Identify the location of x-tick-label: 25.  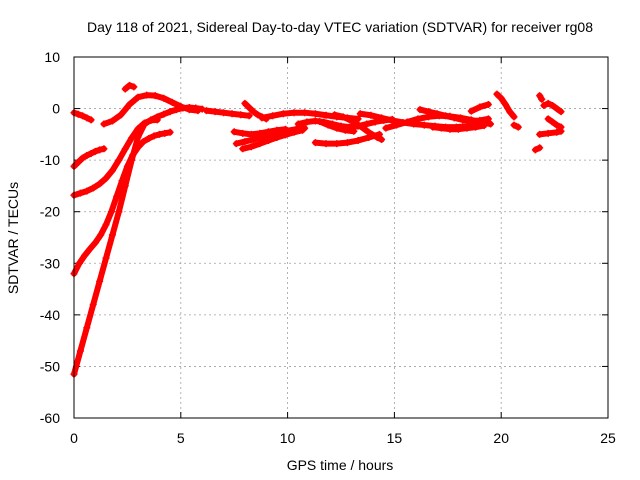
(608, 438).